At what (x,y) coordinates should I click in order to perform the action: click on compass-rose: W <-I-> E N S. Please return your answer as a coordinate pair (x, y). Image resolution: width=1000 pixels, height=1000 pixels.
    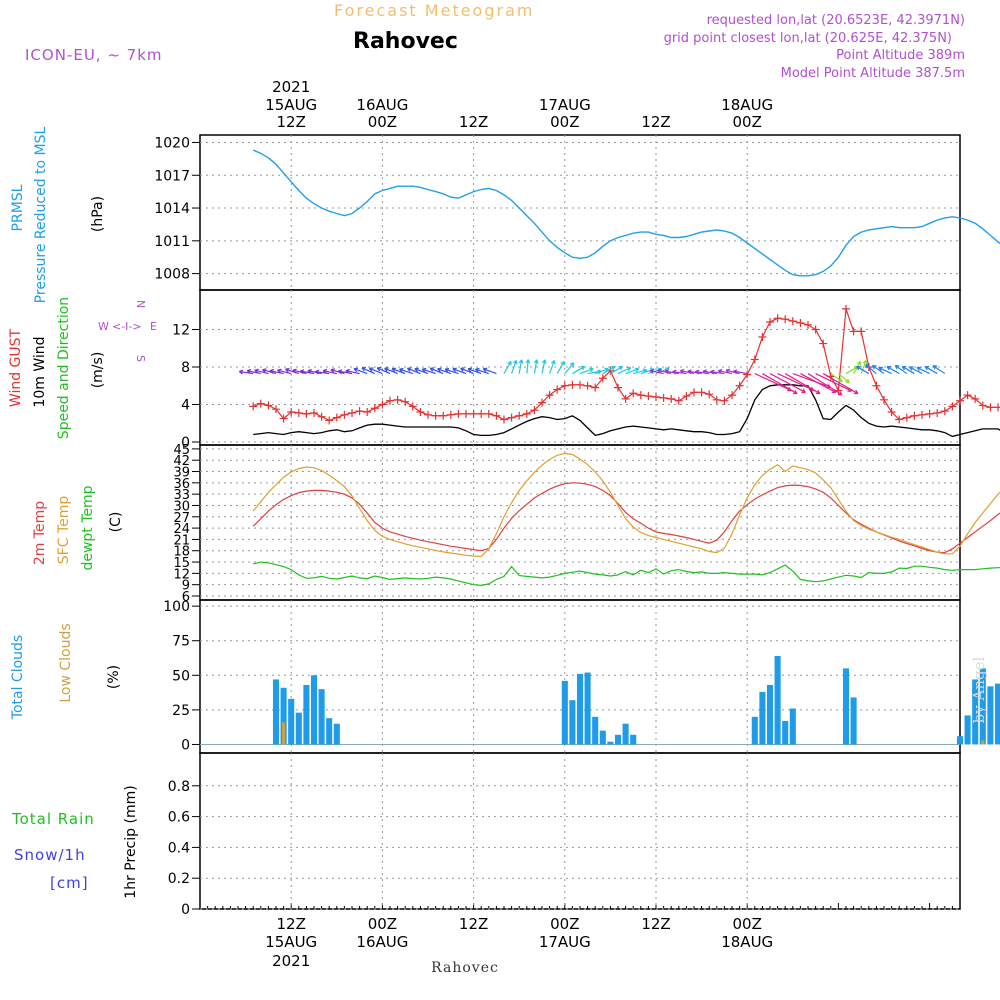
    Looking at the image, I should click on (127, 331).